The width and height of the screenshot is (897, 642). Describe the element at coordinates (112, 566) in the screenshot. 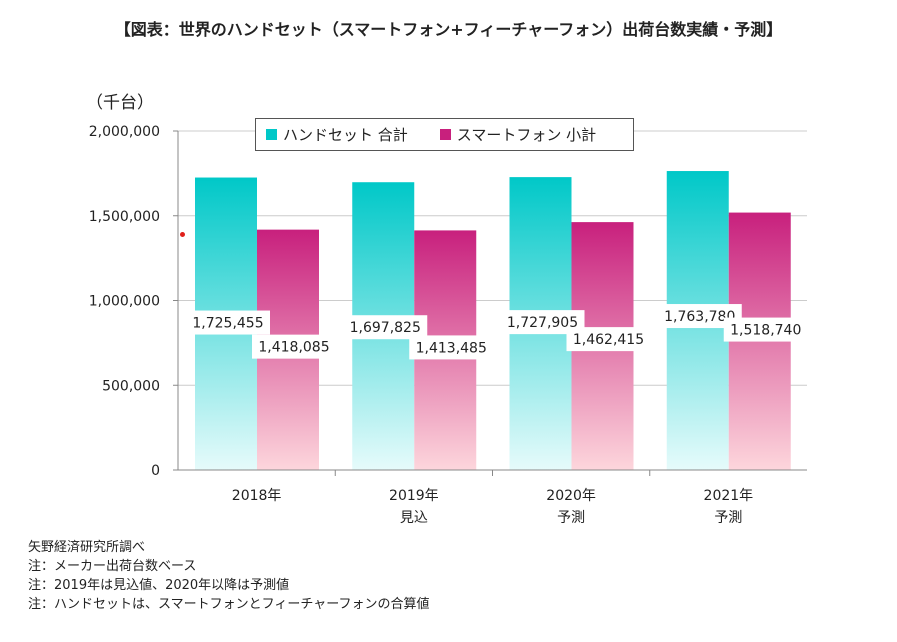

I see `note-line: 注：メーカー出荷台数ベース` at that location.